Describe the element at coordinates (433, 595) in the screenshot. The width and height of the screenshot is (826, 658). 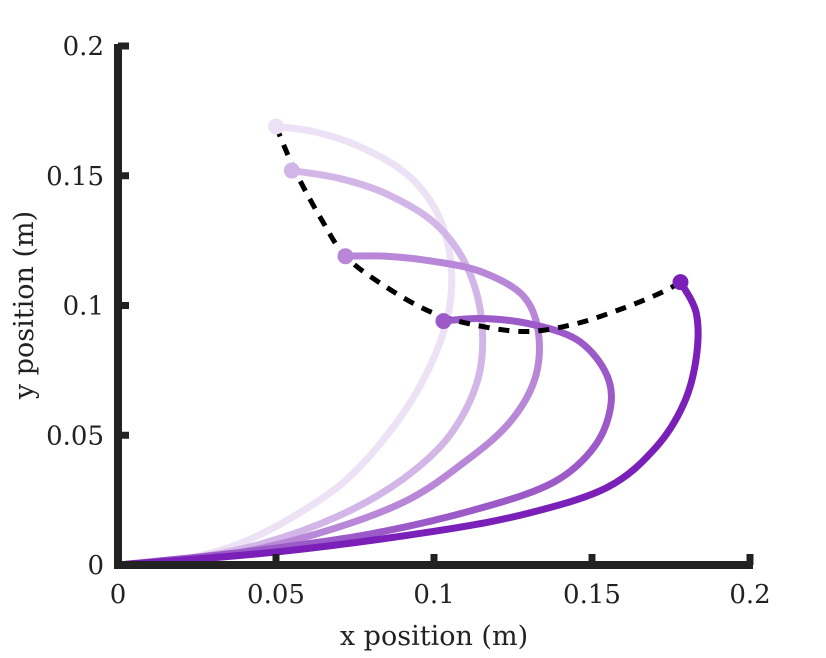
I see `x-tick-label-2: 0.1` at that location.